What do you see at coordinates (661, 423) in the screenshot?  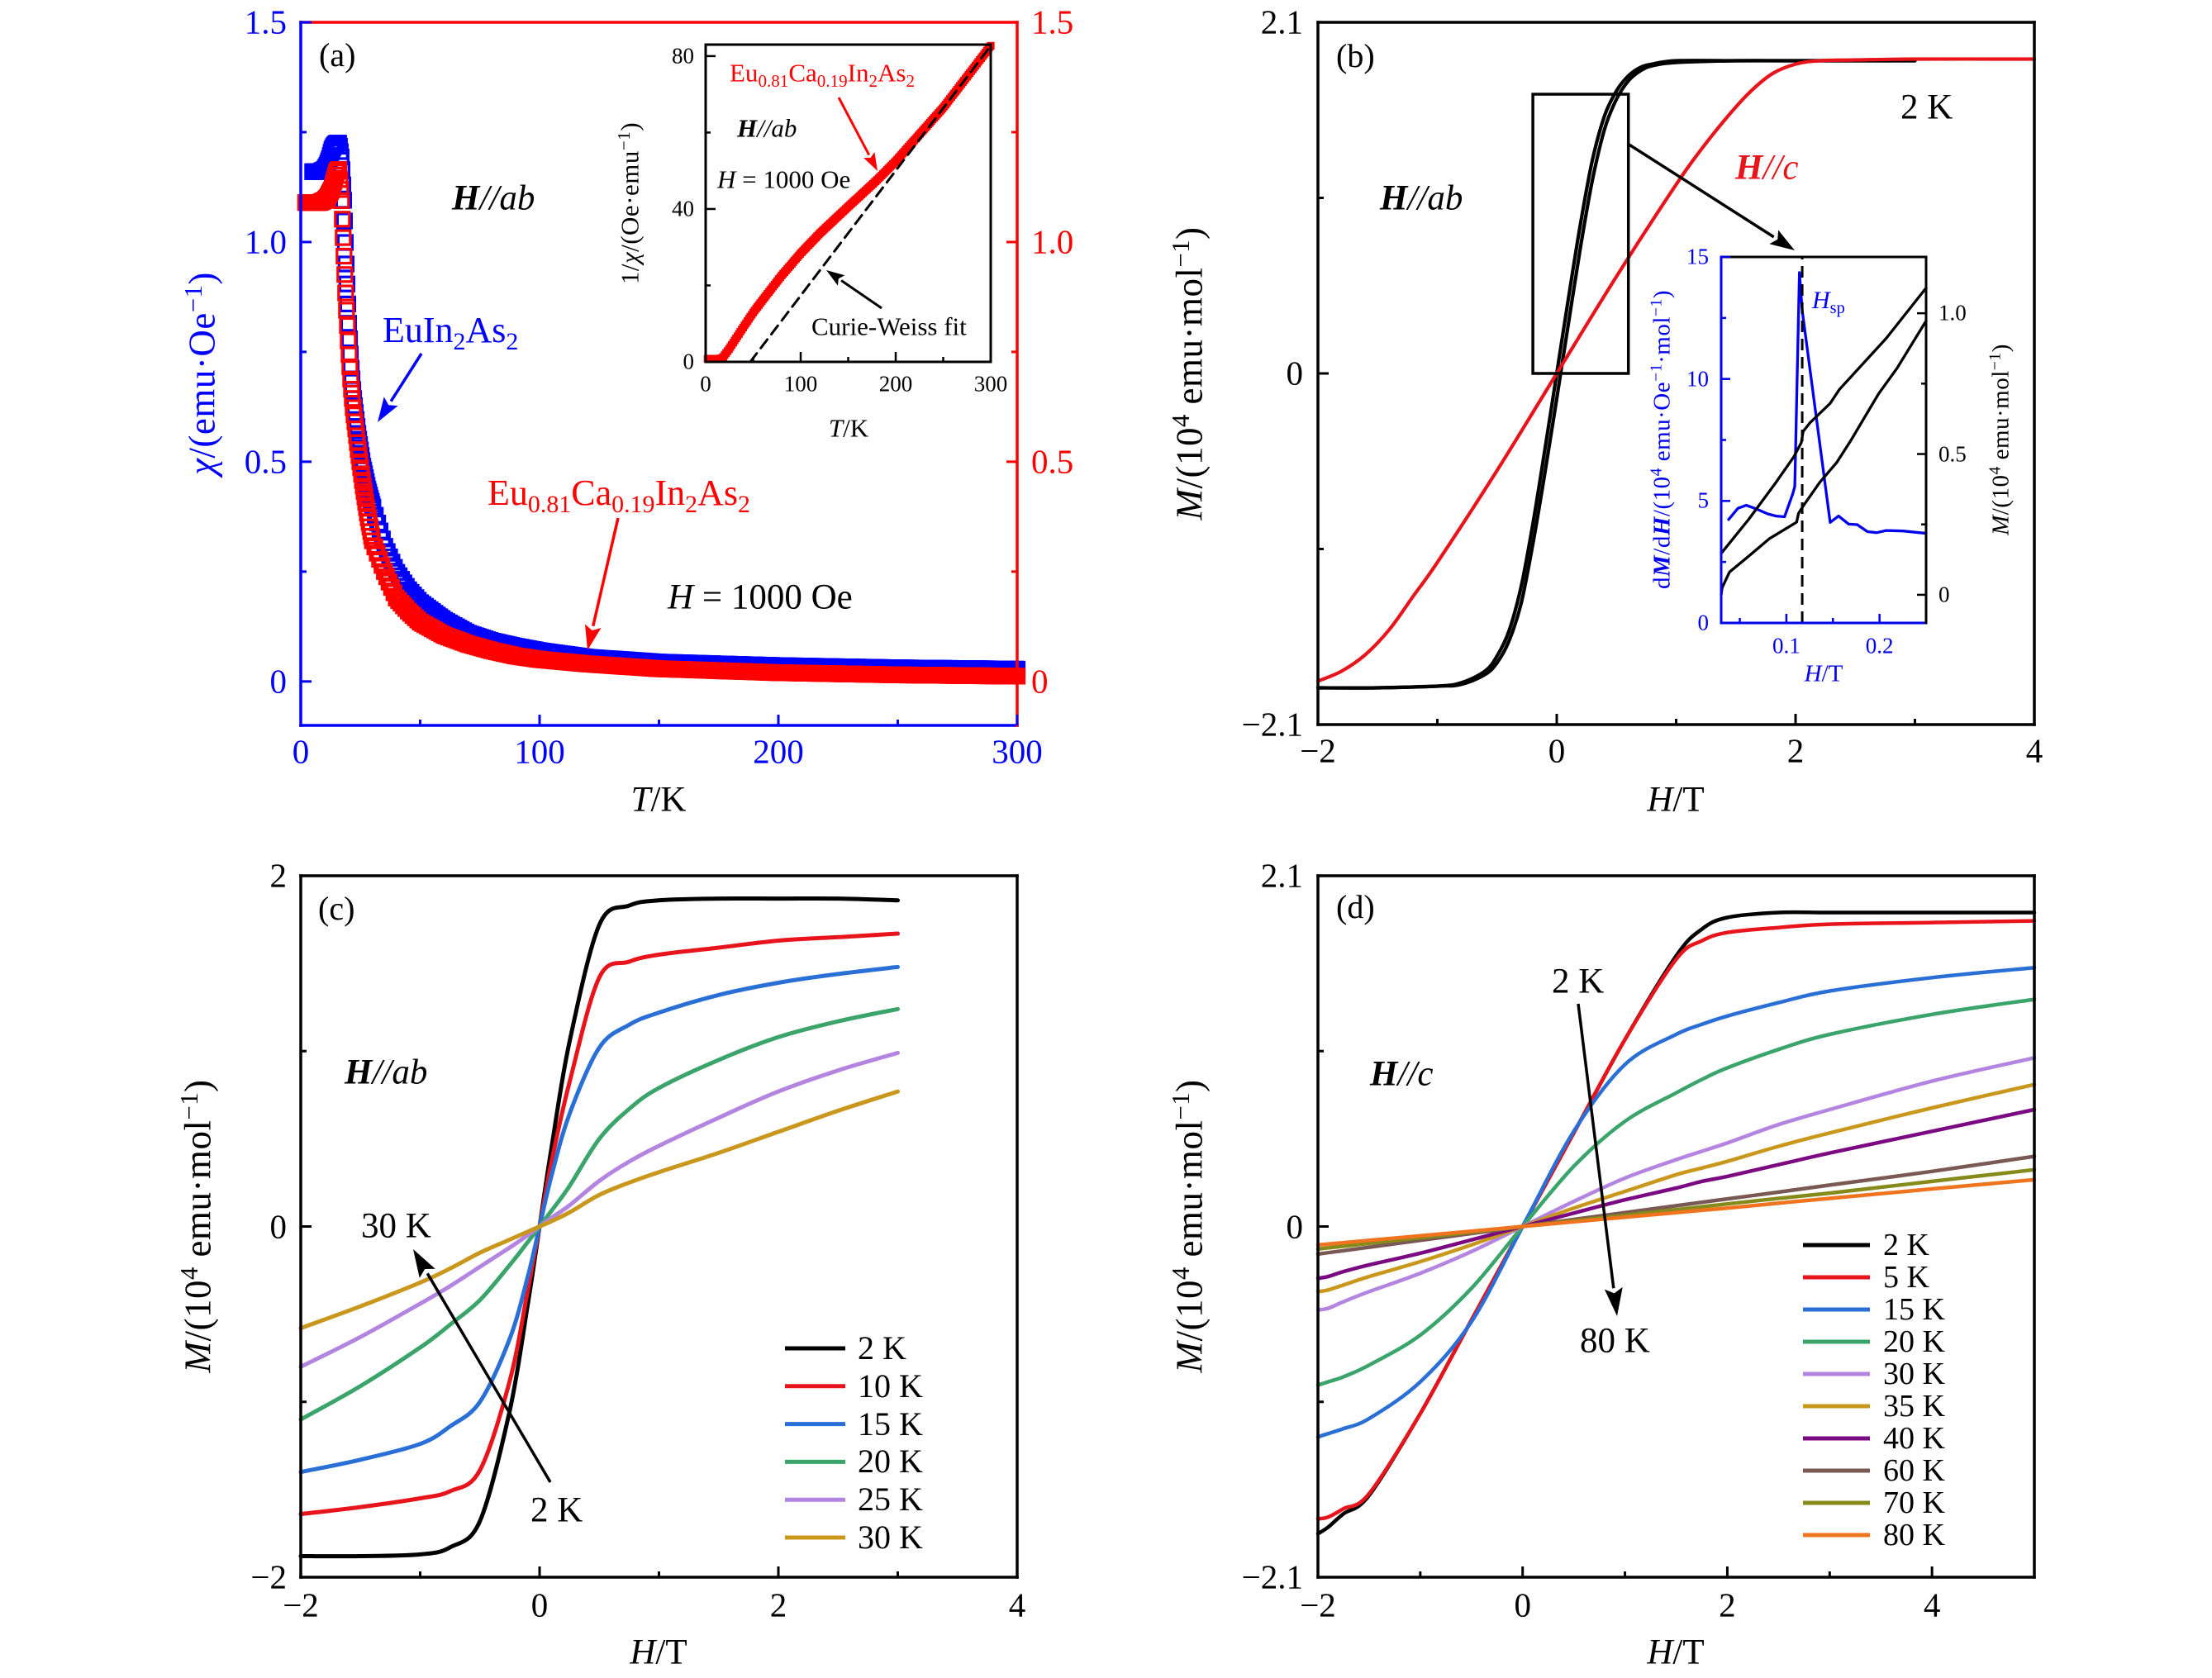 I see `panel-a-series-eu0-81ca0-19in2as2` at bounding box center [661, 423].